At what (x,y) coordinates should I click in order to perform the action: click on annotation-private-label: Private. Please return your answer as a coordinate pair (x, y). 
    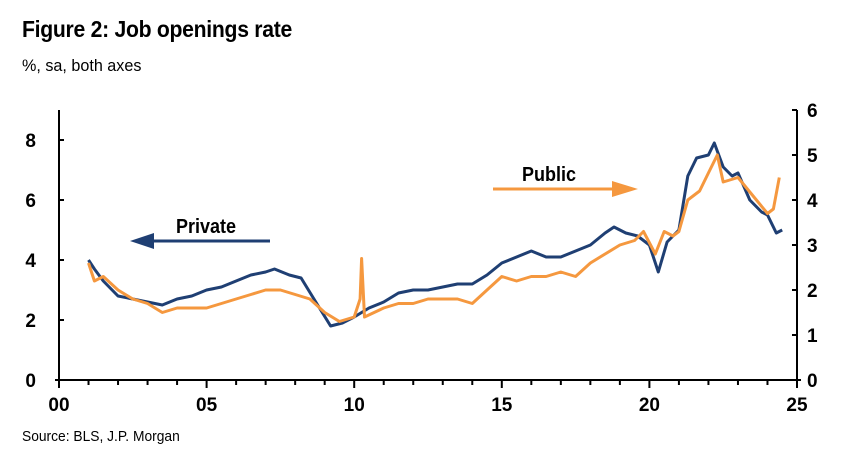
    Looking at the image, I should click on (206, 227).